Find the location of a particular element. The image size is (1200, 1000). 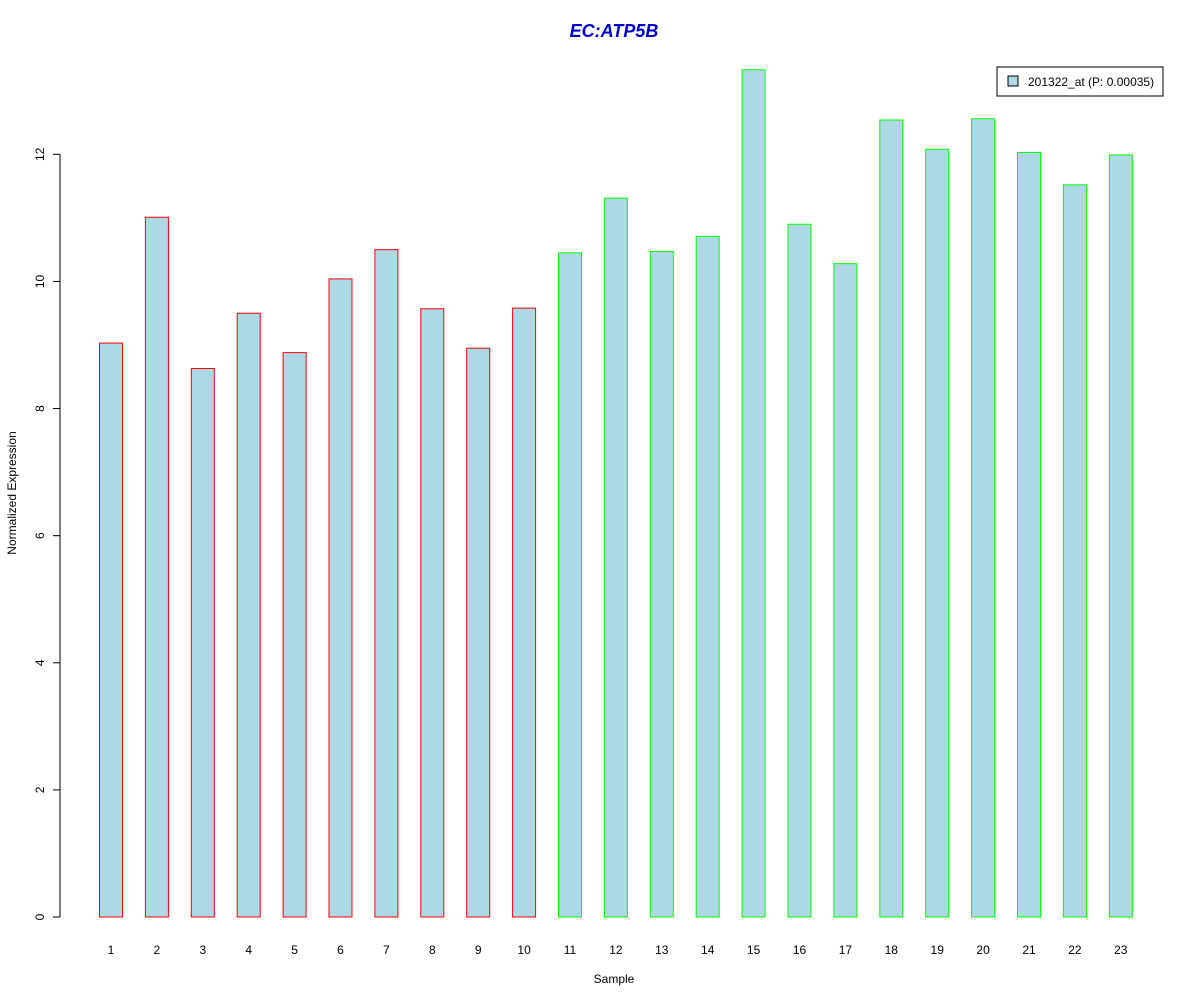

x-tick-label: 11 is located at coordinates (570, 950).